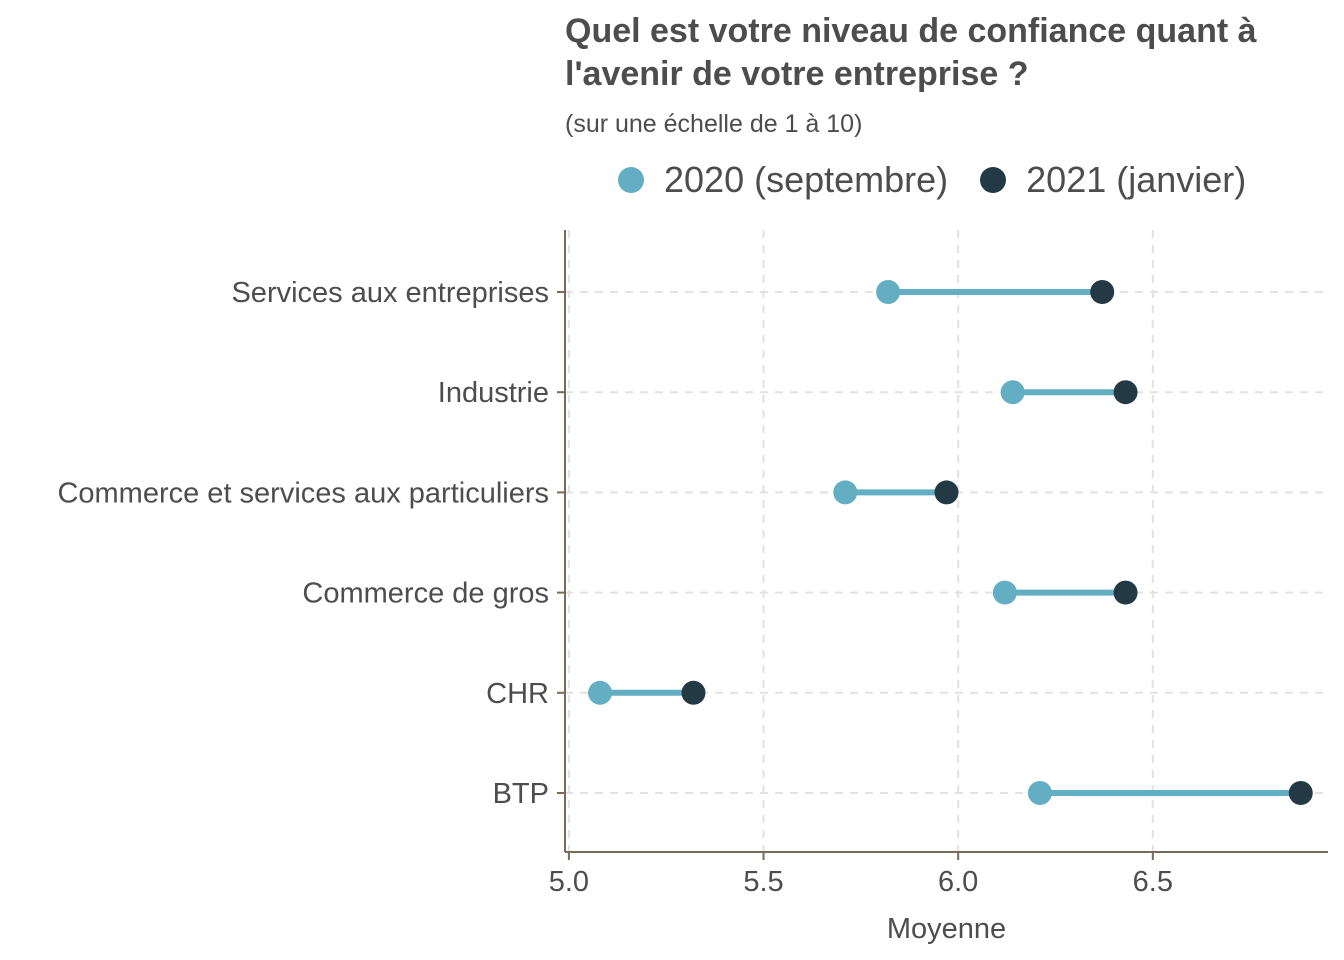 Image resolution: width=1344 pixels, height=960 pixels. What do you see at coordinates (631, 180) in the screenshot?
I see `legend-swatch-2020` at bounding box center [631, 180].